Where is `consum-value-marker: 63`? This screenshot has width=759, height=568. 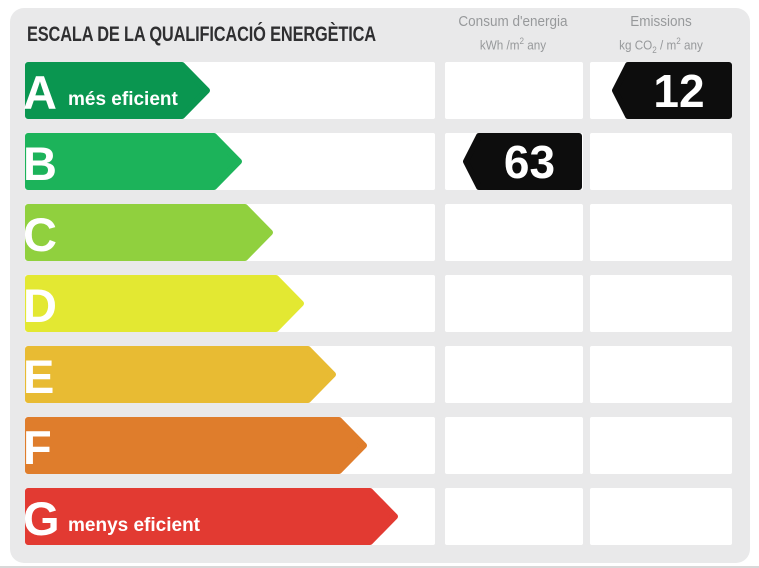
consum-value-marker: 63 is located at coordinates (522, 161).